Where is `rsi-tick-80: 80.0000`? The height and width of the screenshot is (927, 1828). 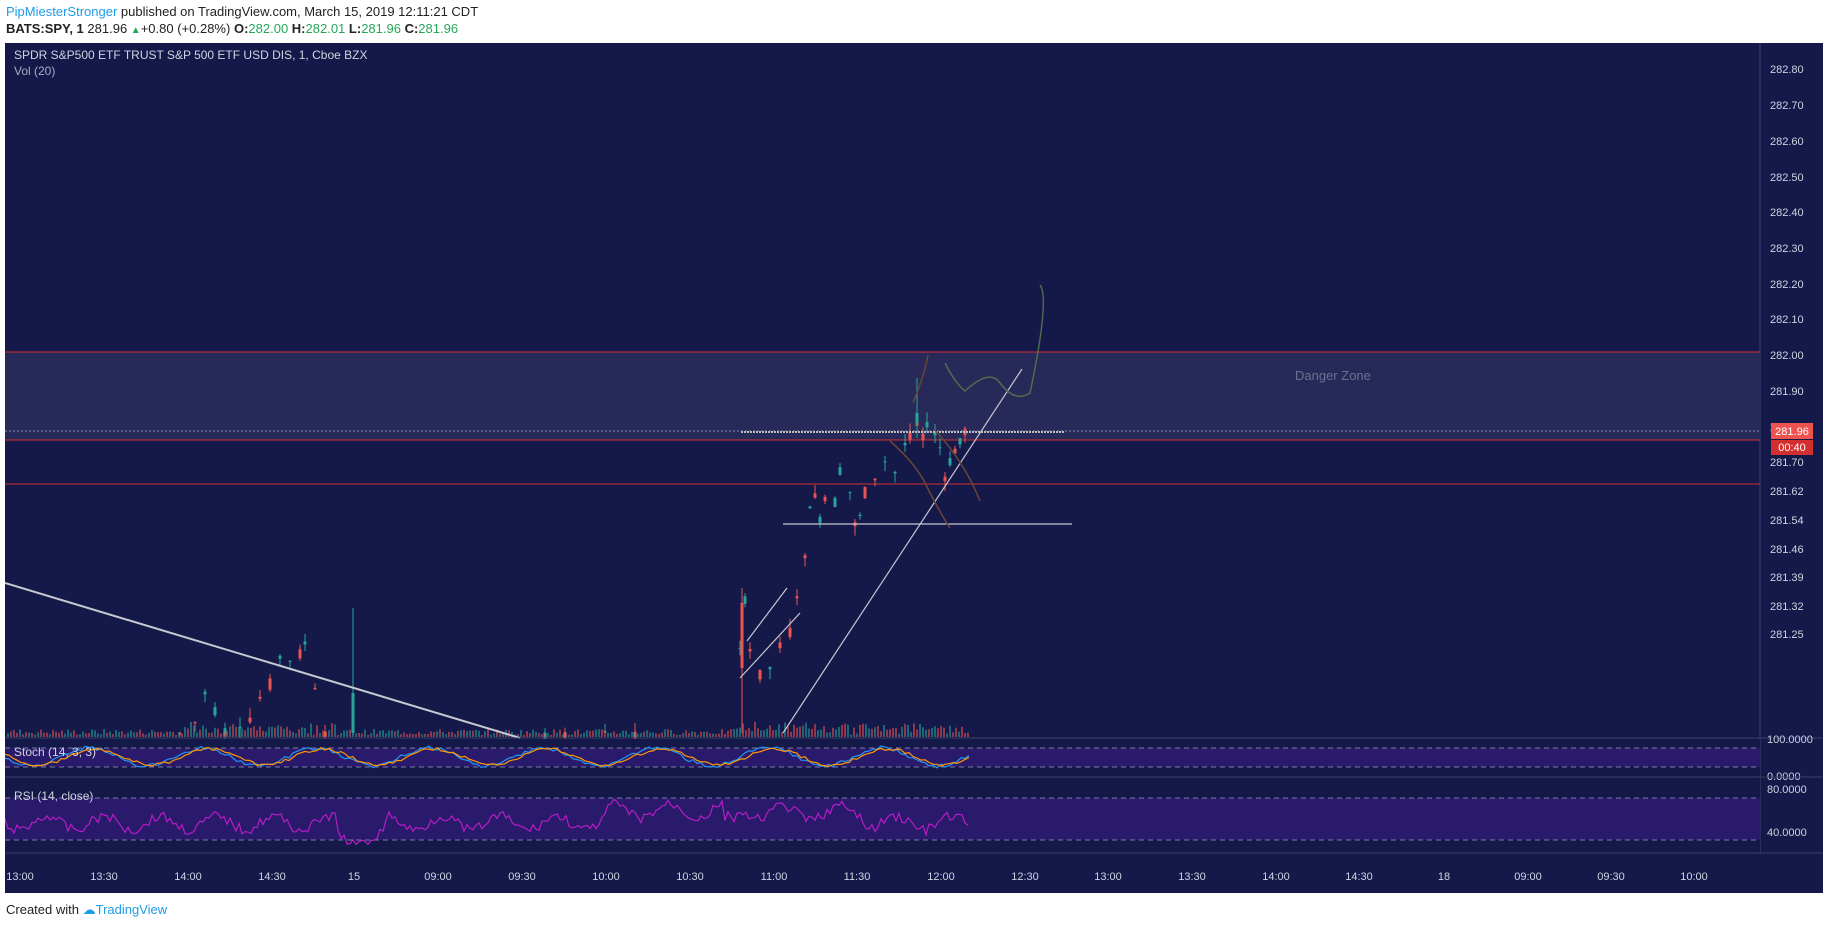
rsi-tick-80: 80.0000 is located at coordinates (1787, 790).